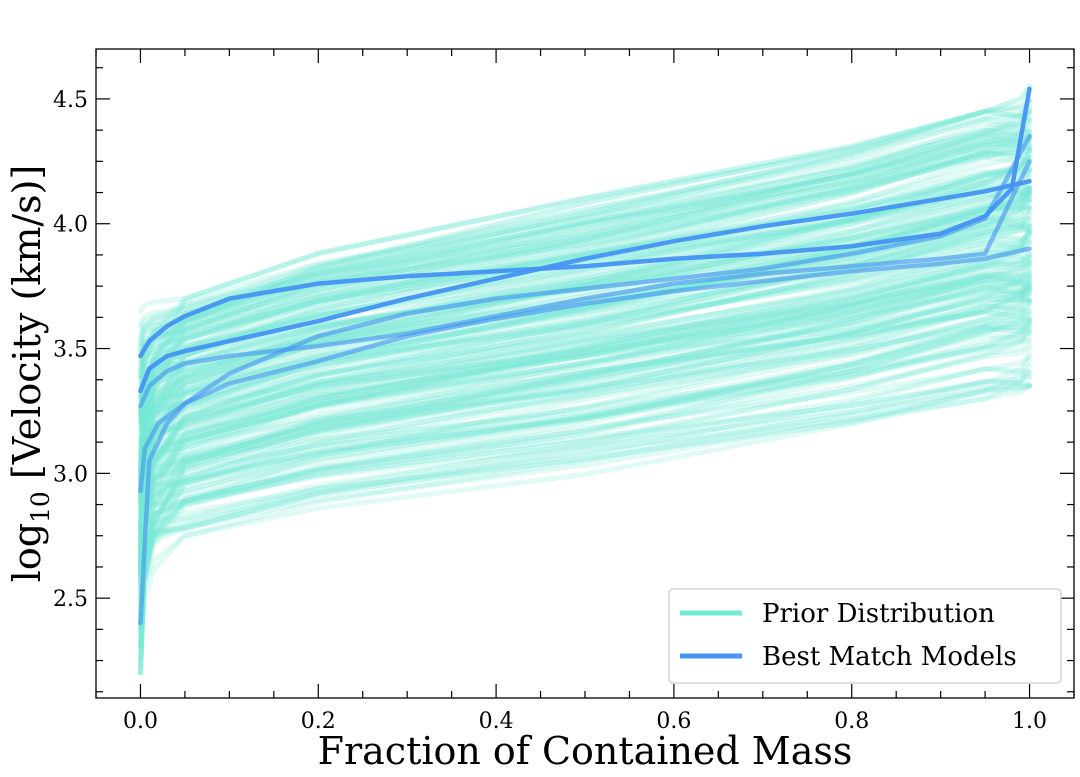 This screenshot has height=777, width=1080. Describe the element at coordinates (318, 721) in the screenshot. I see `x-tick-label: 0.2` at that location.